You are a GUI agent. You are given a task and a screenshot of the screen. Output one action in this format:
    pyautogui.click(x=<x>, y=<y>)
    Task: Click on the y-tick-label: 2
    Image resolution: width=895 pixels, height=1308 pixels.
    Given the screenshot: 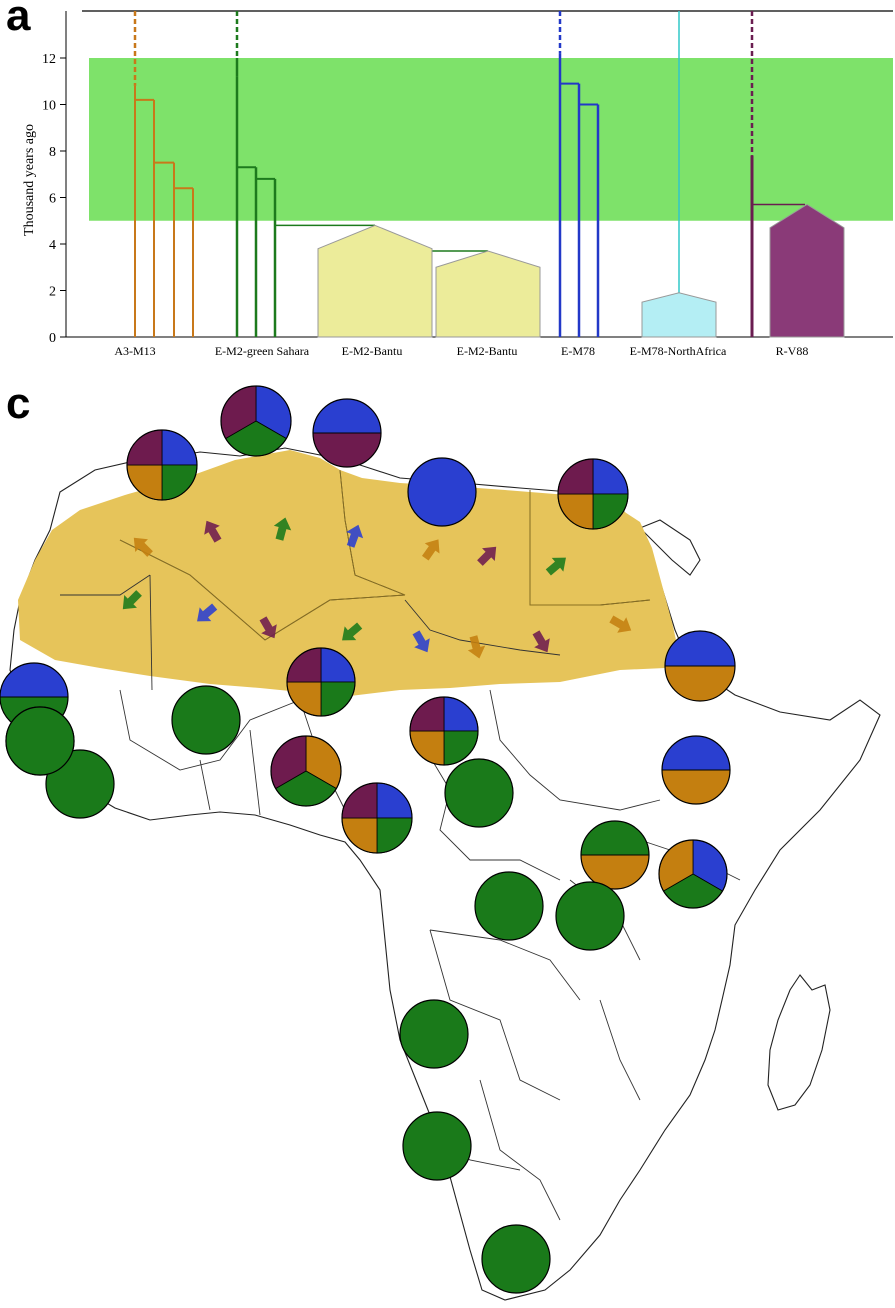 What is the action you would take?
    pyautogui.click(x=52, y=292)
    